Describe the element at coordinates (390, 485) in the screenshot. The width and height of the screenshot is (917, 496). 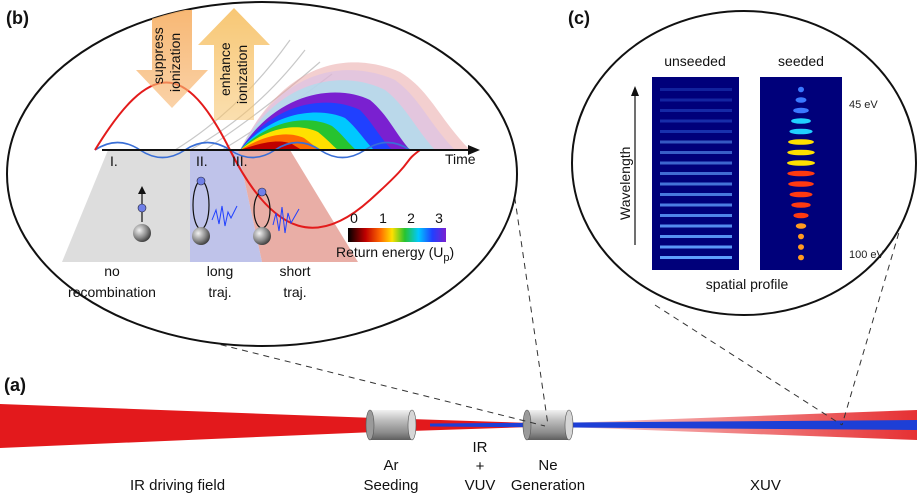
I see `seeding-label: Seeding` at that location.